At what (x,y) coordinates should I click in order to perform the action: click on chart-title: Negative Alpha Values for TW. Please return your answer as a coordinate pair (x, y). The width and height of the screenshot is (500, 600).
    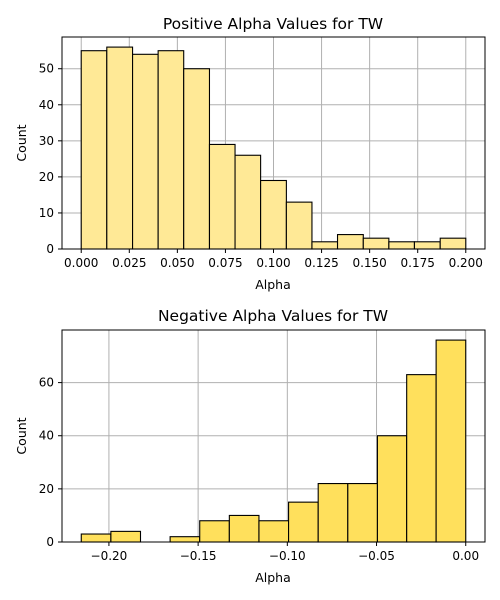
    Looking at the image, I should click on (273, 316).